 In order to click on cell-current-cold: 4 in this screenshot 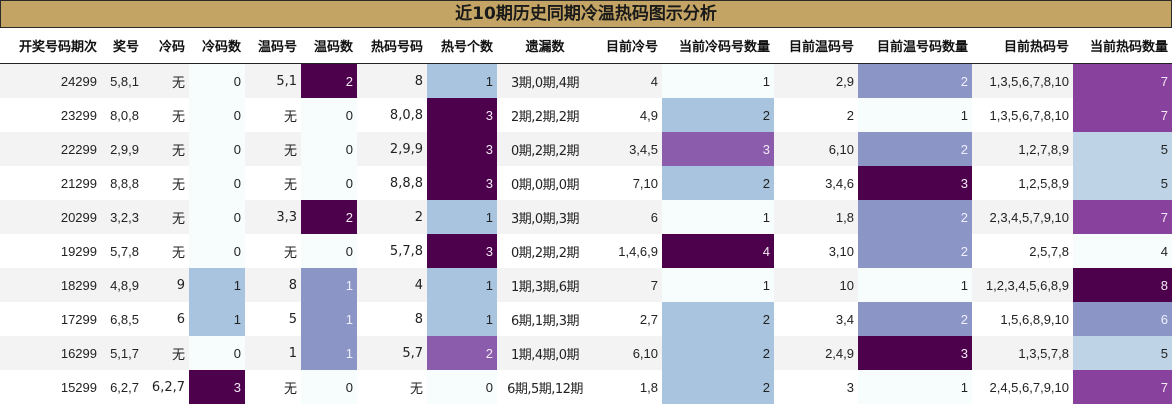, I will do `click(627, 80)`.